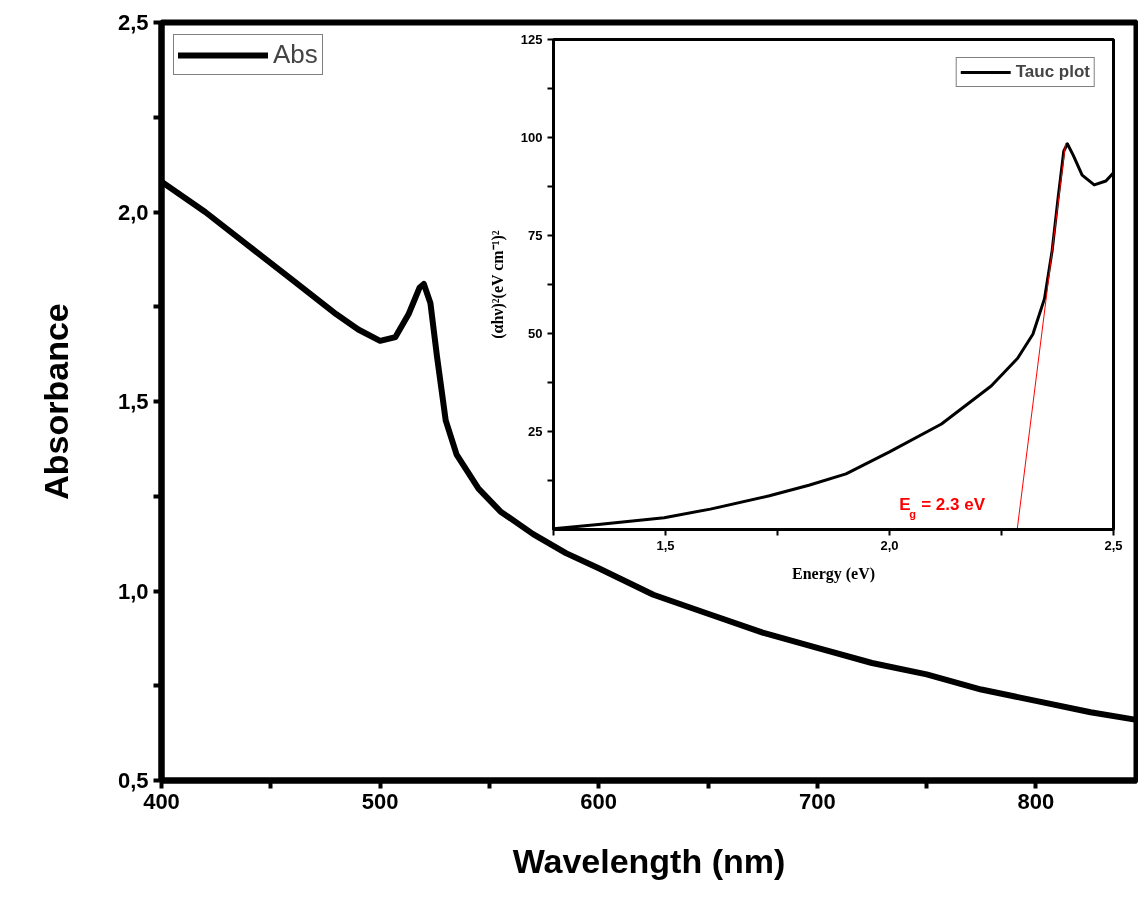  What do you see at coordinates (1036, 801) in the screenshot?
I see `x-tick-label: 800` at bounding box center [1036, 801].